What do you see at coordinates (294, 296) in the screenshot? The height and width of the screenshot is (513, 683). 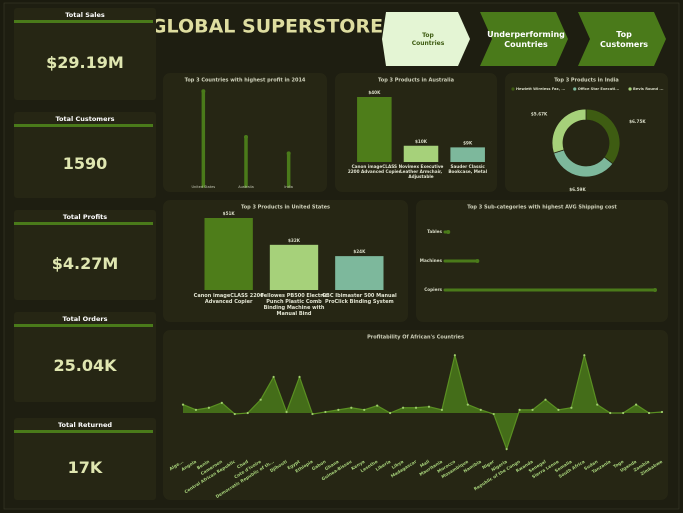 I see `text-line: Fellowes PB500 Electric` at bounding box center [294, 296].